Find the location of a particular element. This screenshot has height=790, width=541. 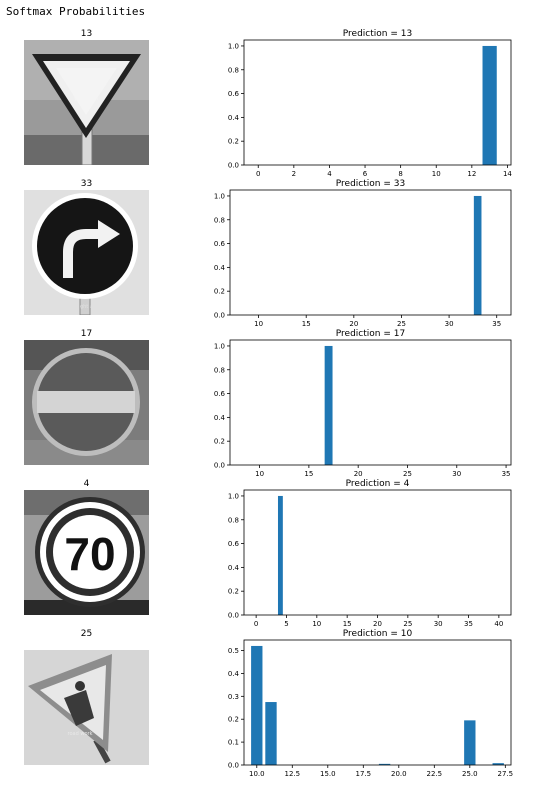

chart-title: Prediction = 17 is located at coordinates (370, 334).